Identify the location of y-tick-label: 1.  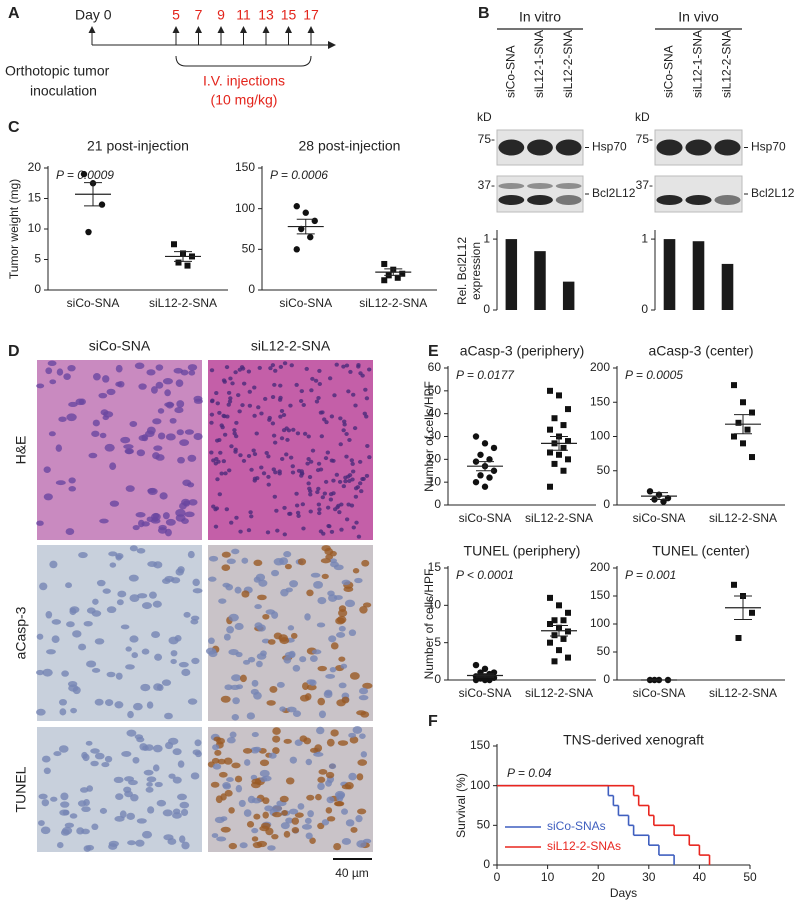
(486, 238).